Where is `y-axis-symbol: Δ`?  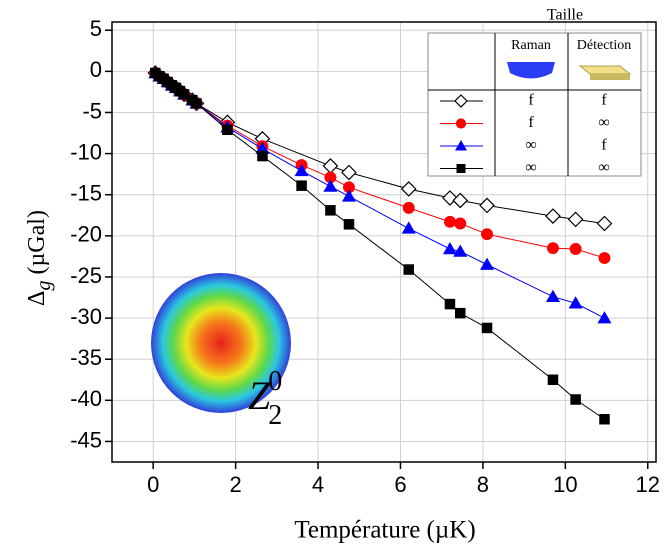 y-axis-symbol: Δ is located at coordinates (37, 298).